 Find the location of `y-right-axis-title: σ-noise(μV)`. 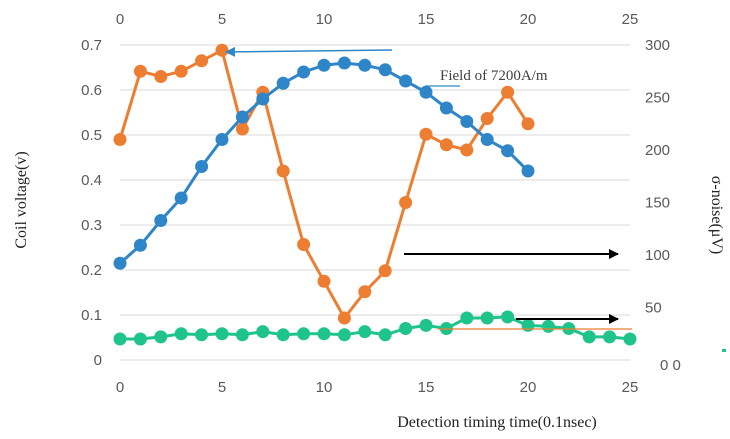

y-right-axis-title: σ-noise(μV) is located at coordinates (716, 215).